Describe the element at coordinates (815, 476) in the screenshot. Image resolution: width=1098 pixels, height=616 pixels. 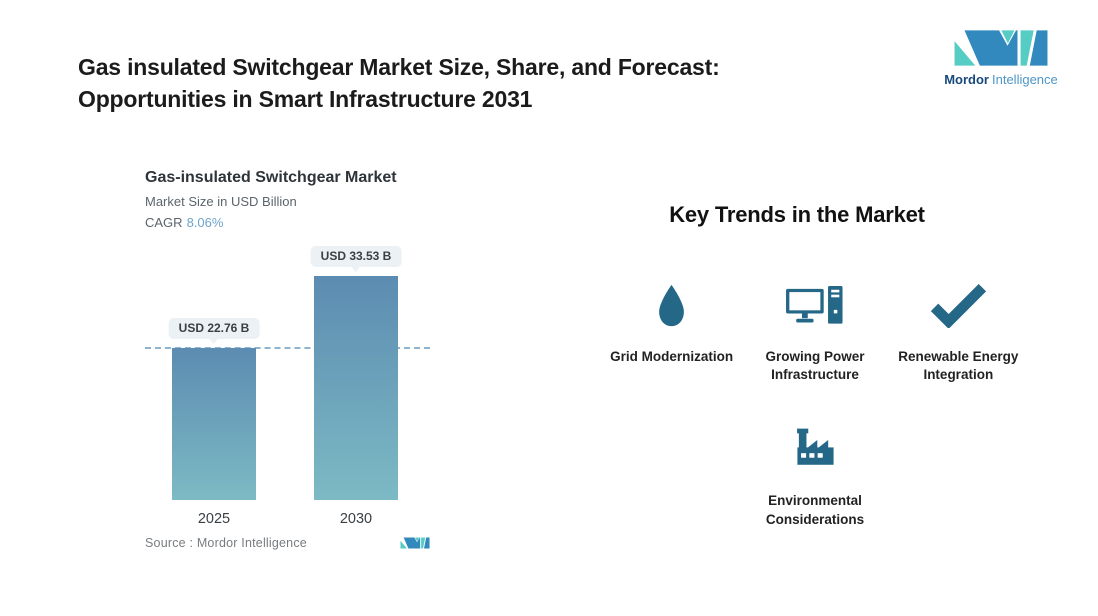
I see `trend-environmental-considerations: Environmental Considerations` at that location.